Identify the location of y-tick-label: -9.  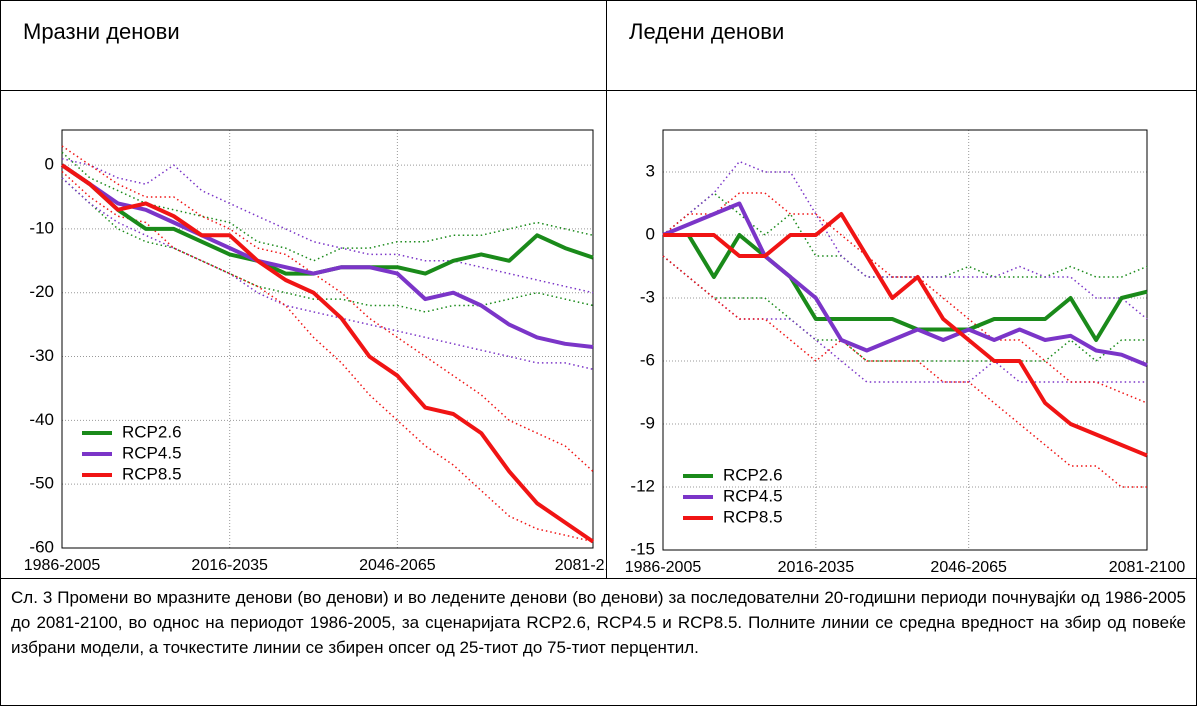
(647, 422).